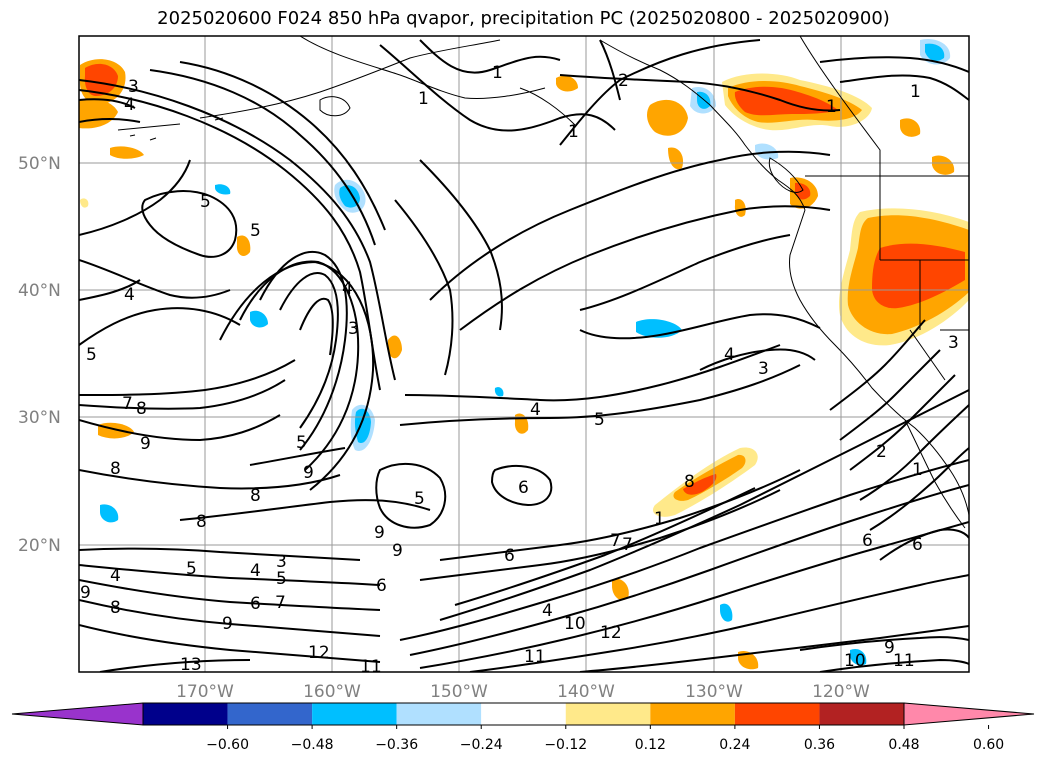  Describe the element at coordinates (600, 535) in the screenshot. I see `contour-central-6b` at that location.